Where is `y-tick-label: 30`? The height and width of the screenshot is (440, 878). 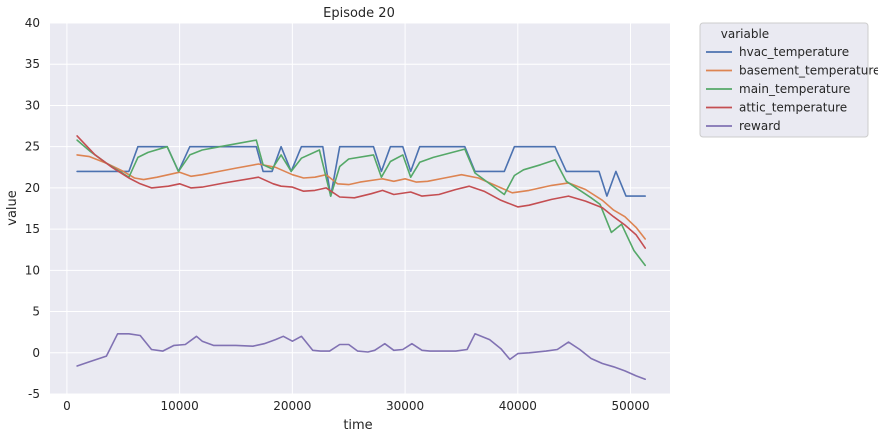 y-tick-label: 30 is located at coordinates (32, 105).